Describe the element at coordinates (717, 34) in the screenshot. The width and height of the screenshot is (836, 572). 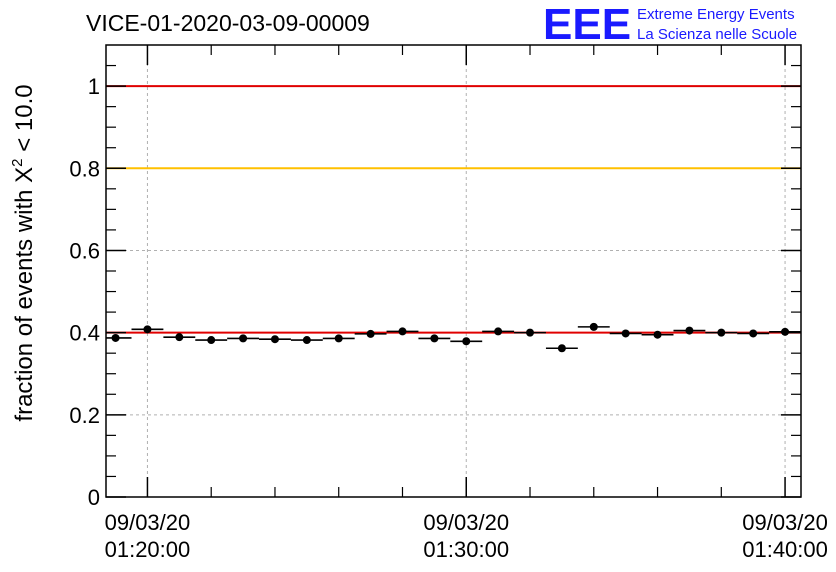
I see `logo-line-2: La Scienza nelle Scuole` at that location.